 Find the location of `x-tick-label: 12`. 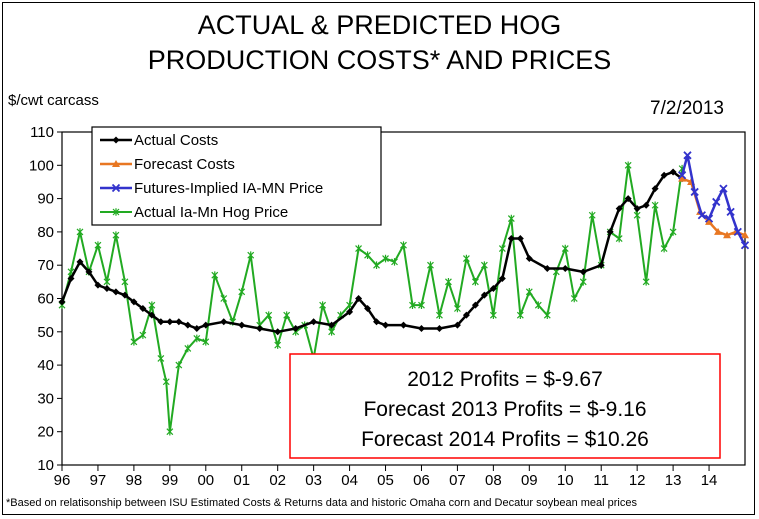

x-tick-label: 12 is located at coordinates (637, 480).